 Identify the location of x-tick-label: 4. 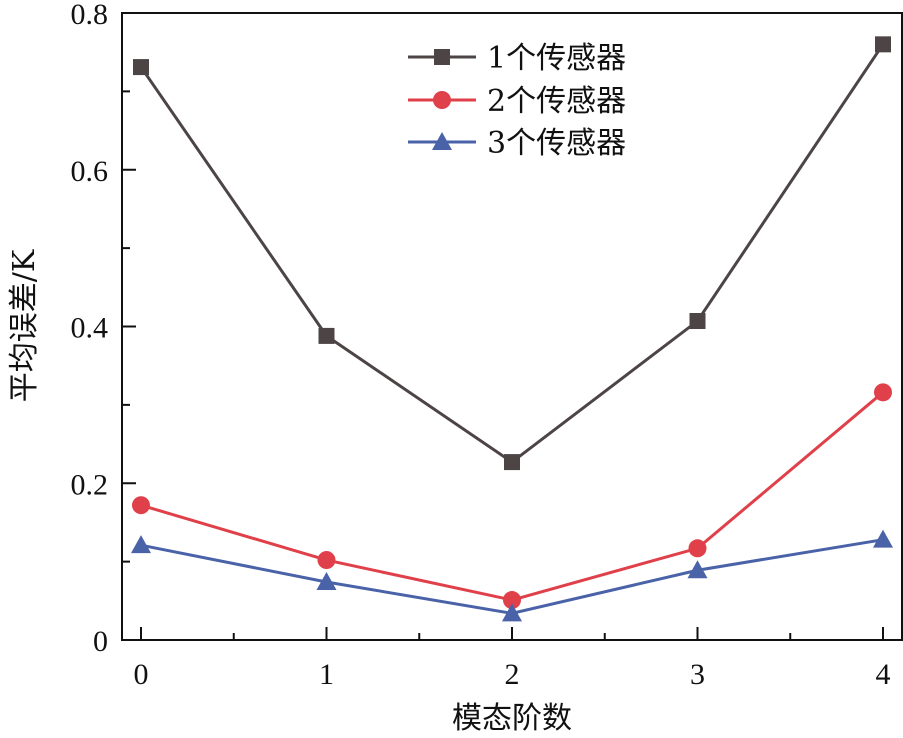
(883, 674).